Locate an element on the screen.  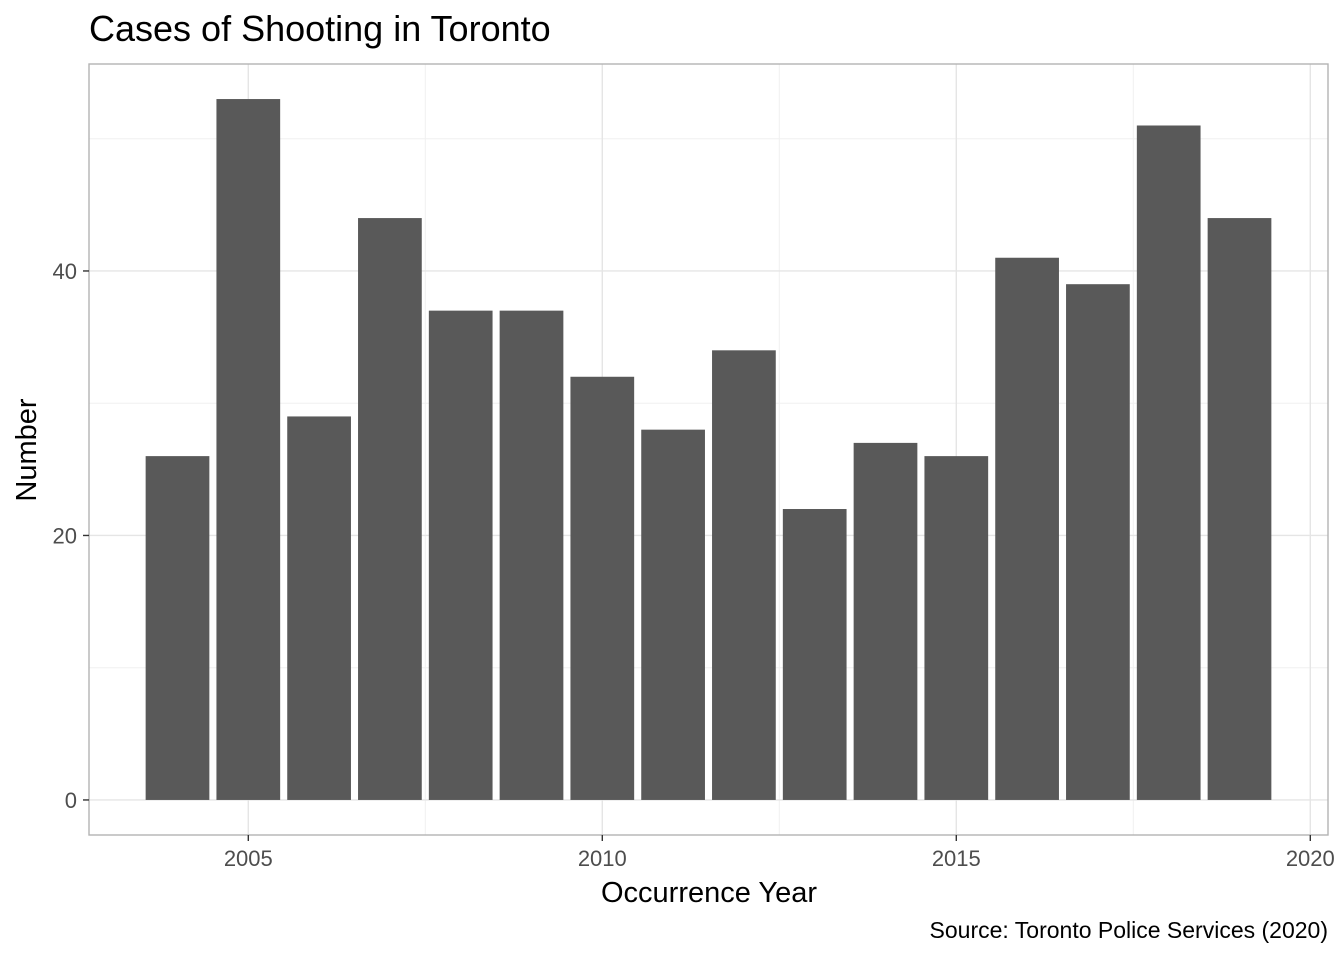
x-axis: 2005 2010 2015 2020 is located at coordinates (779, 853).